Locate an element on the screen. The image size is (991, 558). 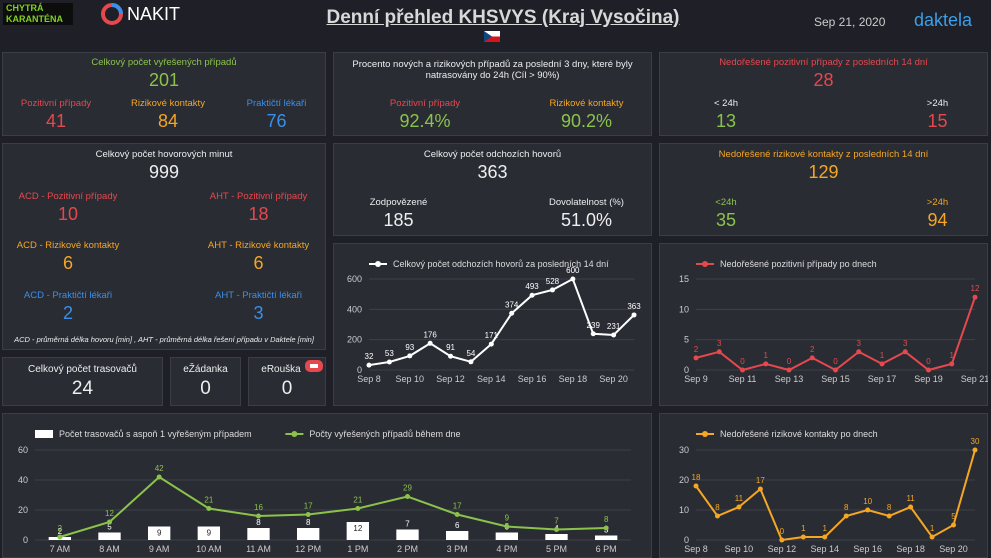
kpi-value: 28 is located at coordinates (823, 80).